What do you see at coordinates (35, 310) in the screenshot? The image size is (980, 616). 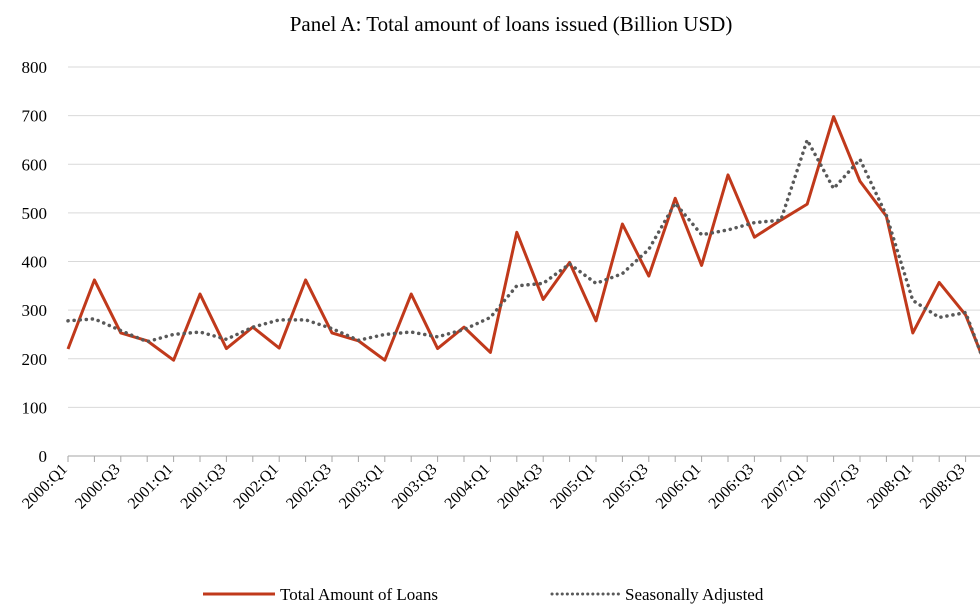 I see `y-tick-label: 300` at bounding box center [35, 310].